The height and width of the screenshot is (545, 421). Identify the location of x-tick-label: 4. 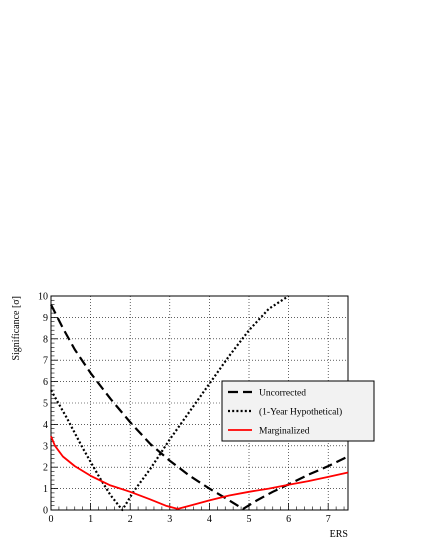
(209, 519).